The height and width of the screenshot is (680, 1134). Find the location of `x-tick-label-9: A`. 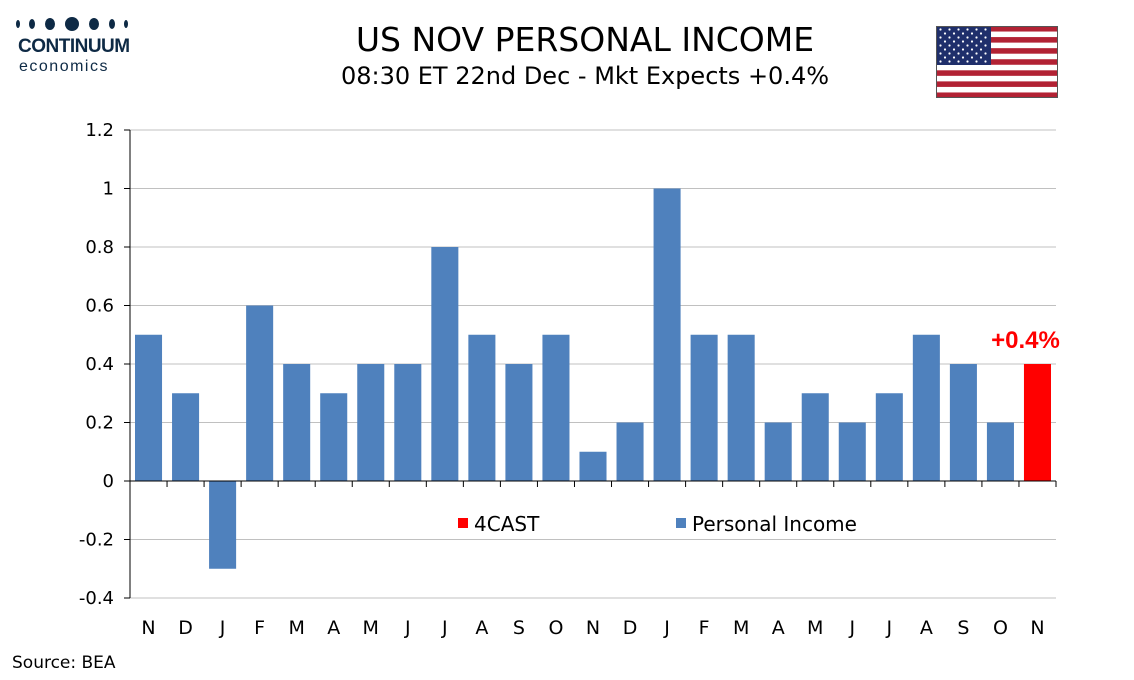

x-tick-label-9: A is located at coordinates (481, 628).